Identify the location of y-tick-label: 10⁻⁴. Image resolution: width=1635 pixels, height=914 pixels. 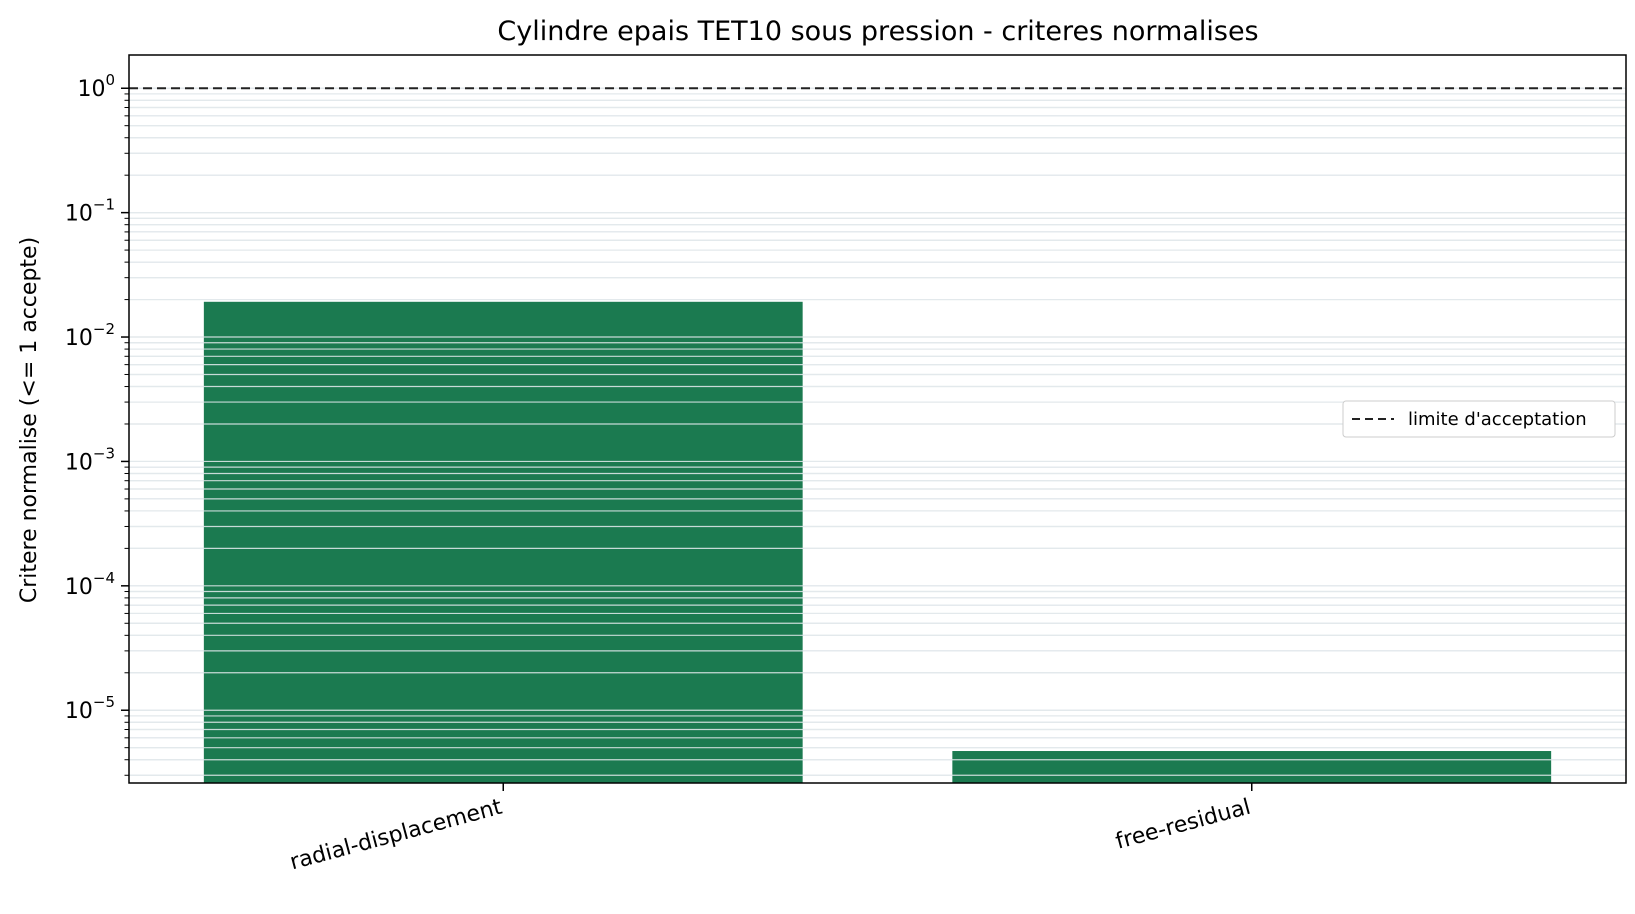
(90, 584).